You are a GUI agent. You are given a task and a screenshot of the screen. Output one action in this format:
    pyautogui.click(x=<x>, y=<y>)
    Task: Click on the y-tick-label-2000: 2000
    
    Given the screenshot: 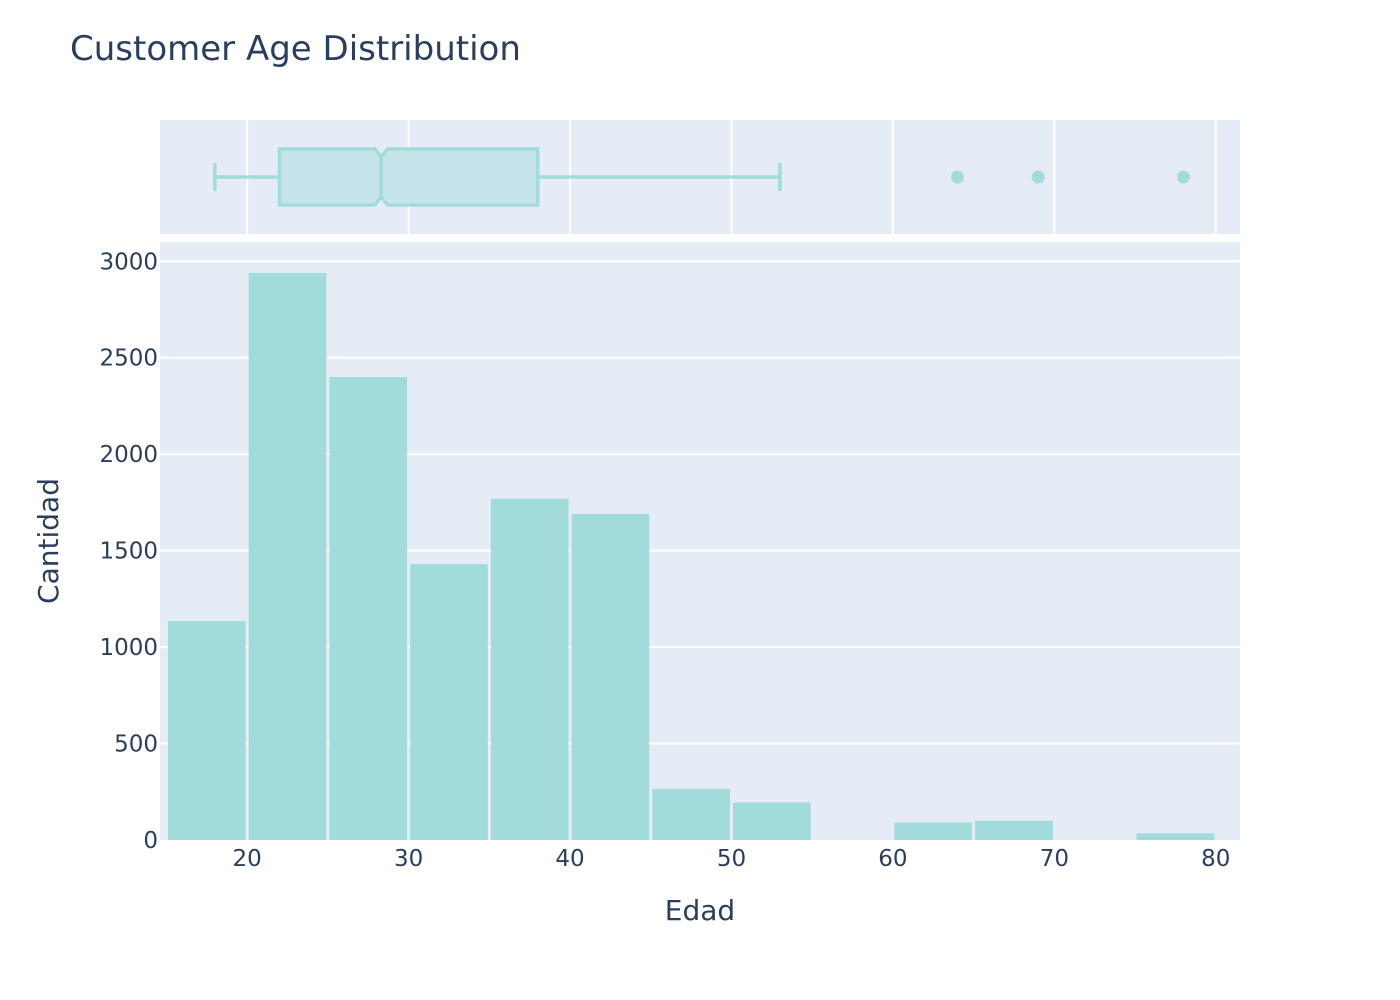 What is the action you would take?
    pyautogui.click(x=128, y=455)
    